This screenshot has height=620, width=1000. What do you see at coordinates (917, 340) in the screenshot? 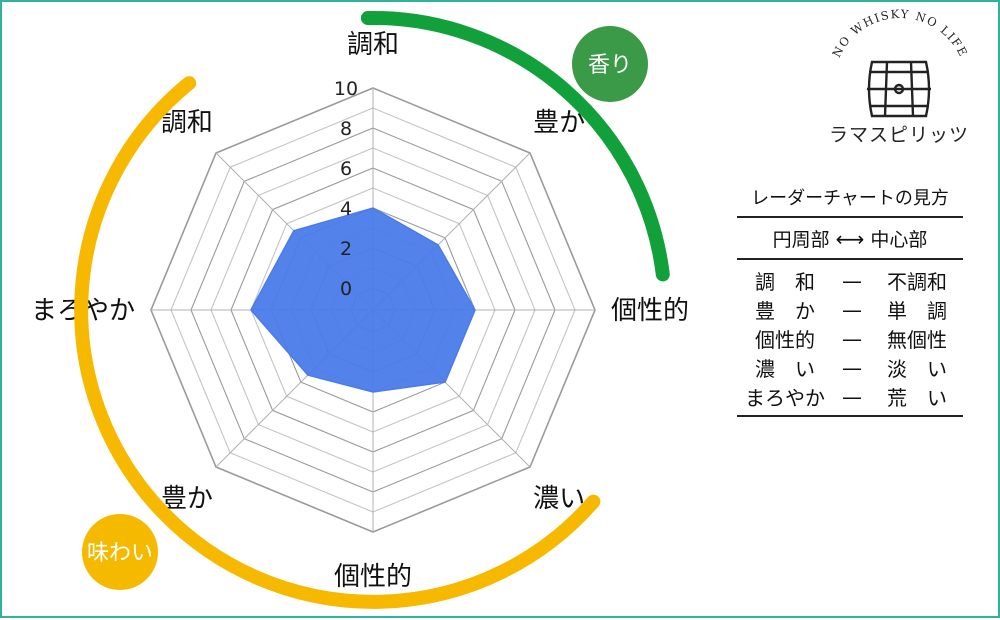
I see `legend-row-right: 無個性` at bounding box center [917, 340].